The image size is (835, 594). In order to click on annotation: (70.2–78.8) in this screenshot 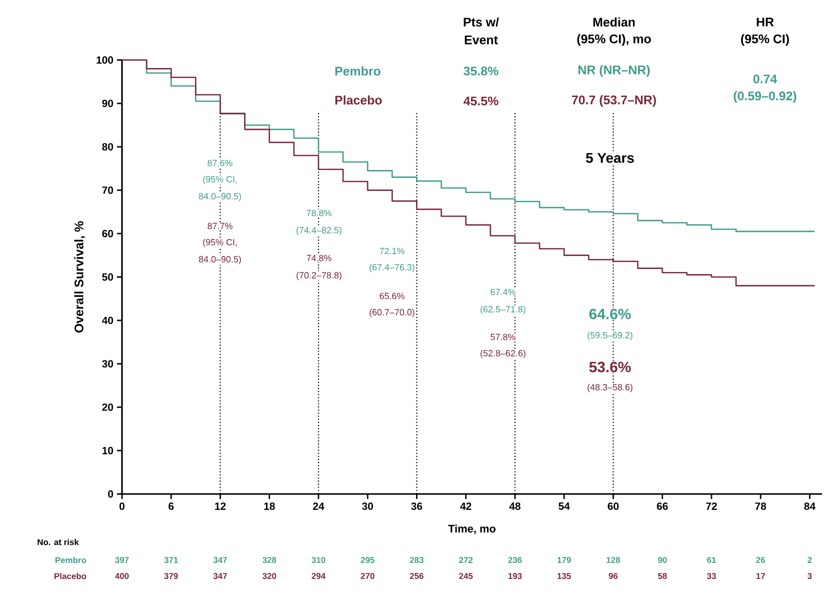, I will do `click(319, 276)`.